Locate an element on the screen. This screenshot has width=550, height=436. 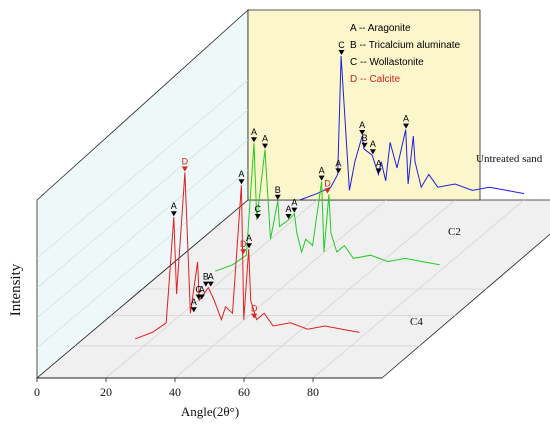
x-tick-label: 60 is located at coordinates (244, 392).